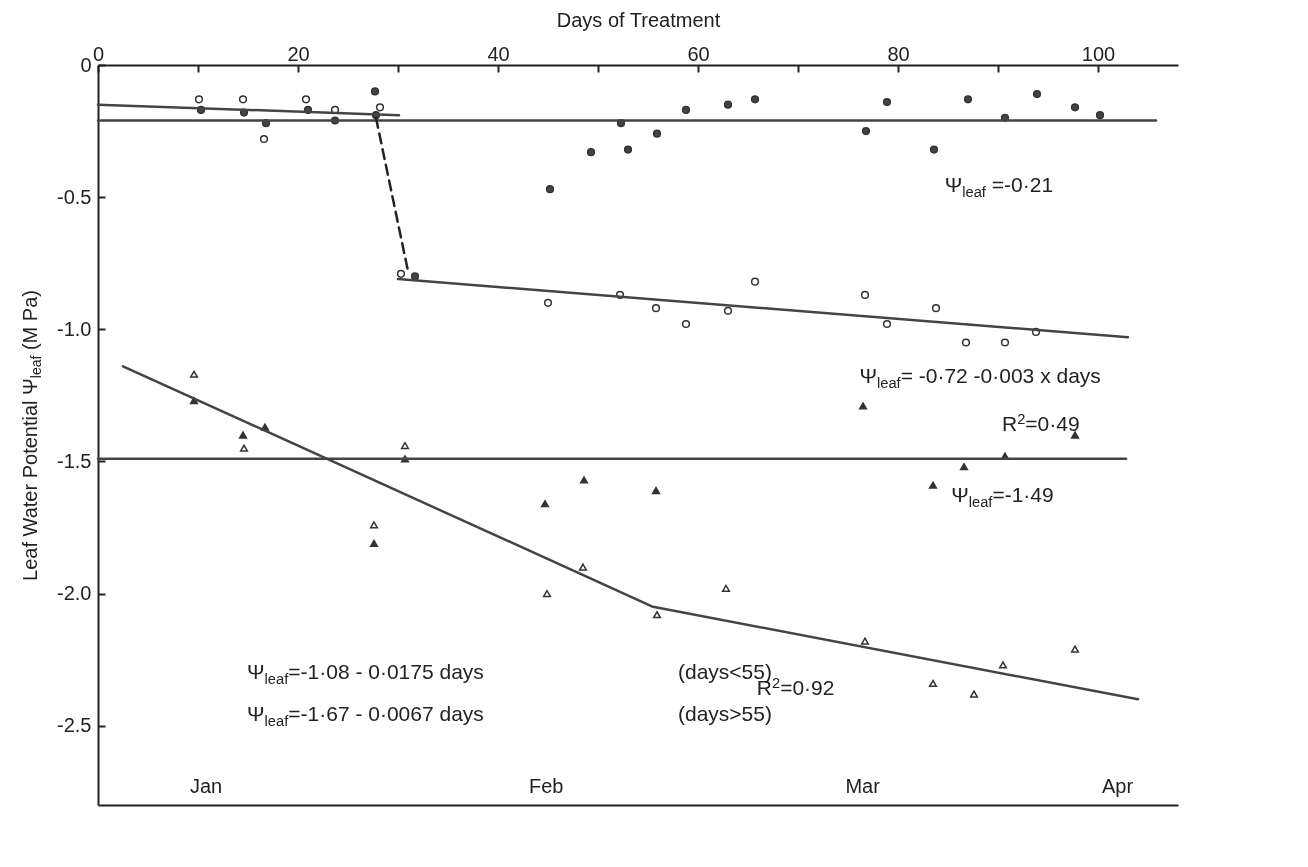 Image resolution: width=1308 pixels, height=867 pixels. Describe the element at coordinates (365, 715) in the screenshot. I see `annotation: Ψ$_{leaf}$=-1·67 - 0·0067 days` at that location.